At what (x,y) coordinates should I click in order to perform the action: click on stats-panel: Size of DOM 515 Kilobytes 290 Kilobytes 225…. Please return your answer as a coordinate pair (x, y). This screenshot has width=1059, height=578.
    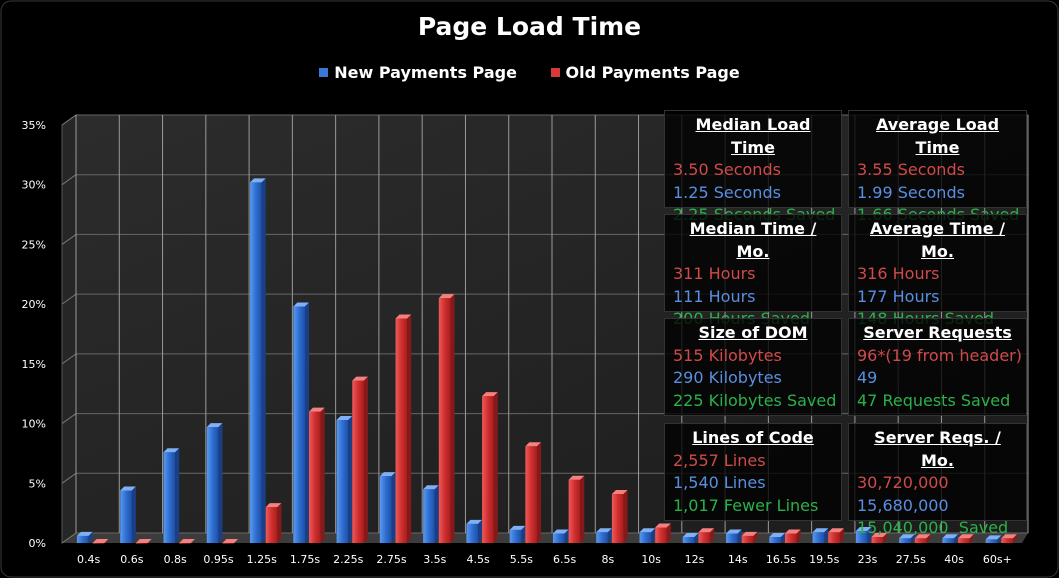
    Looking at the image, I should click on (753, 367).